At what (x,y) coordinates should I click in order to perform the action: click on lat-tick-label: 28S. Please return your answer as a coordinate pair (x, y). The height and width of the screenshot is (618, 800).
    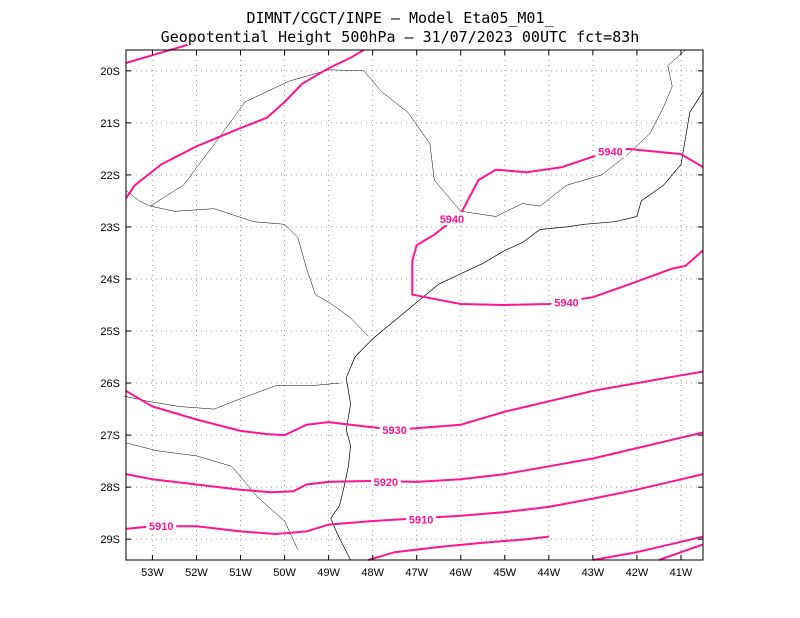
    Looking at the image, I should click on (110, 488).